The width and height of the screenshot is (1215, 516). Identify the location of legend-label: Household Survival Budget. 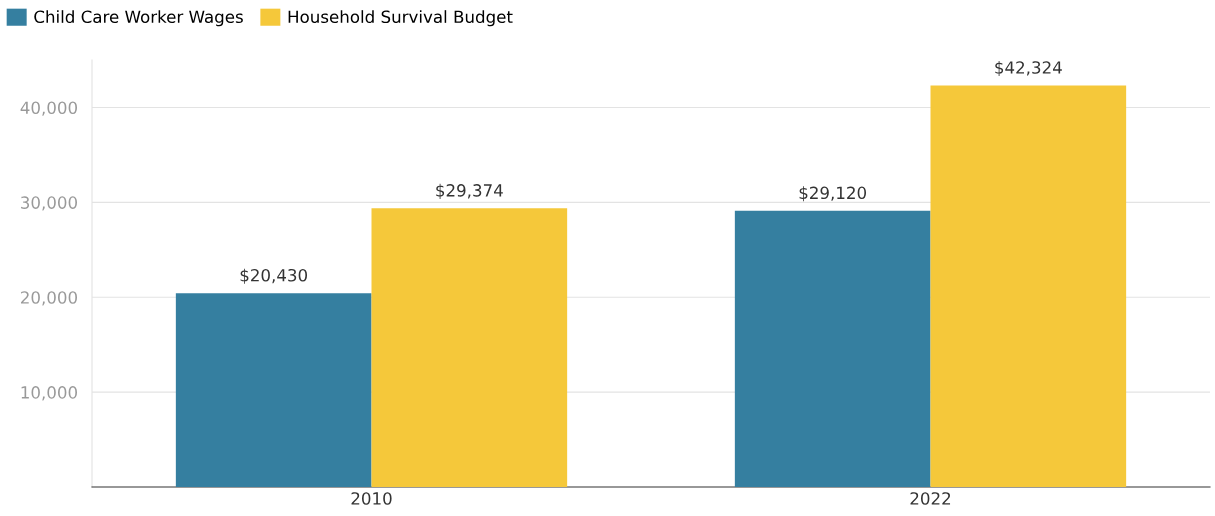
(400, 18).